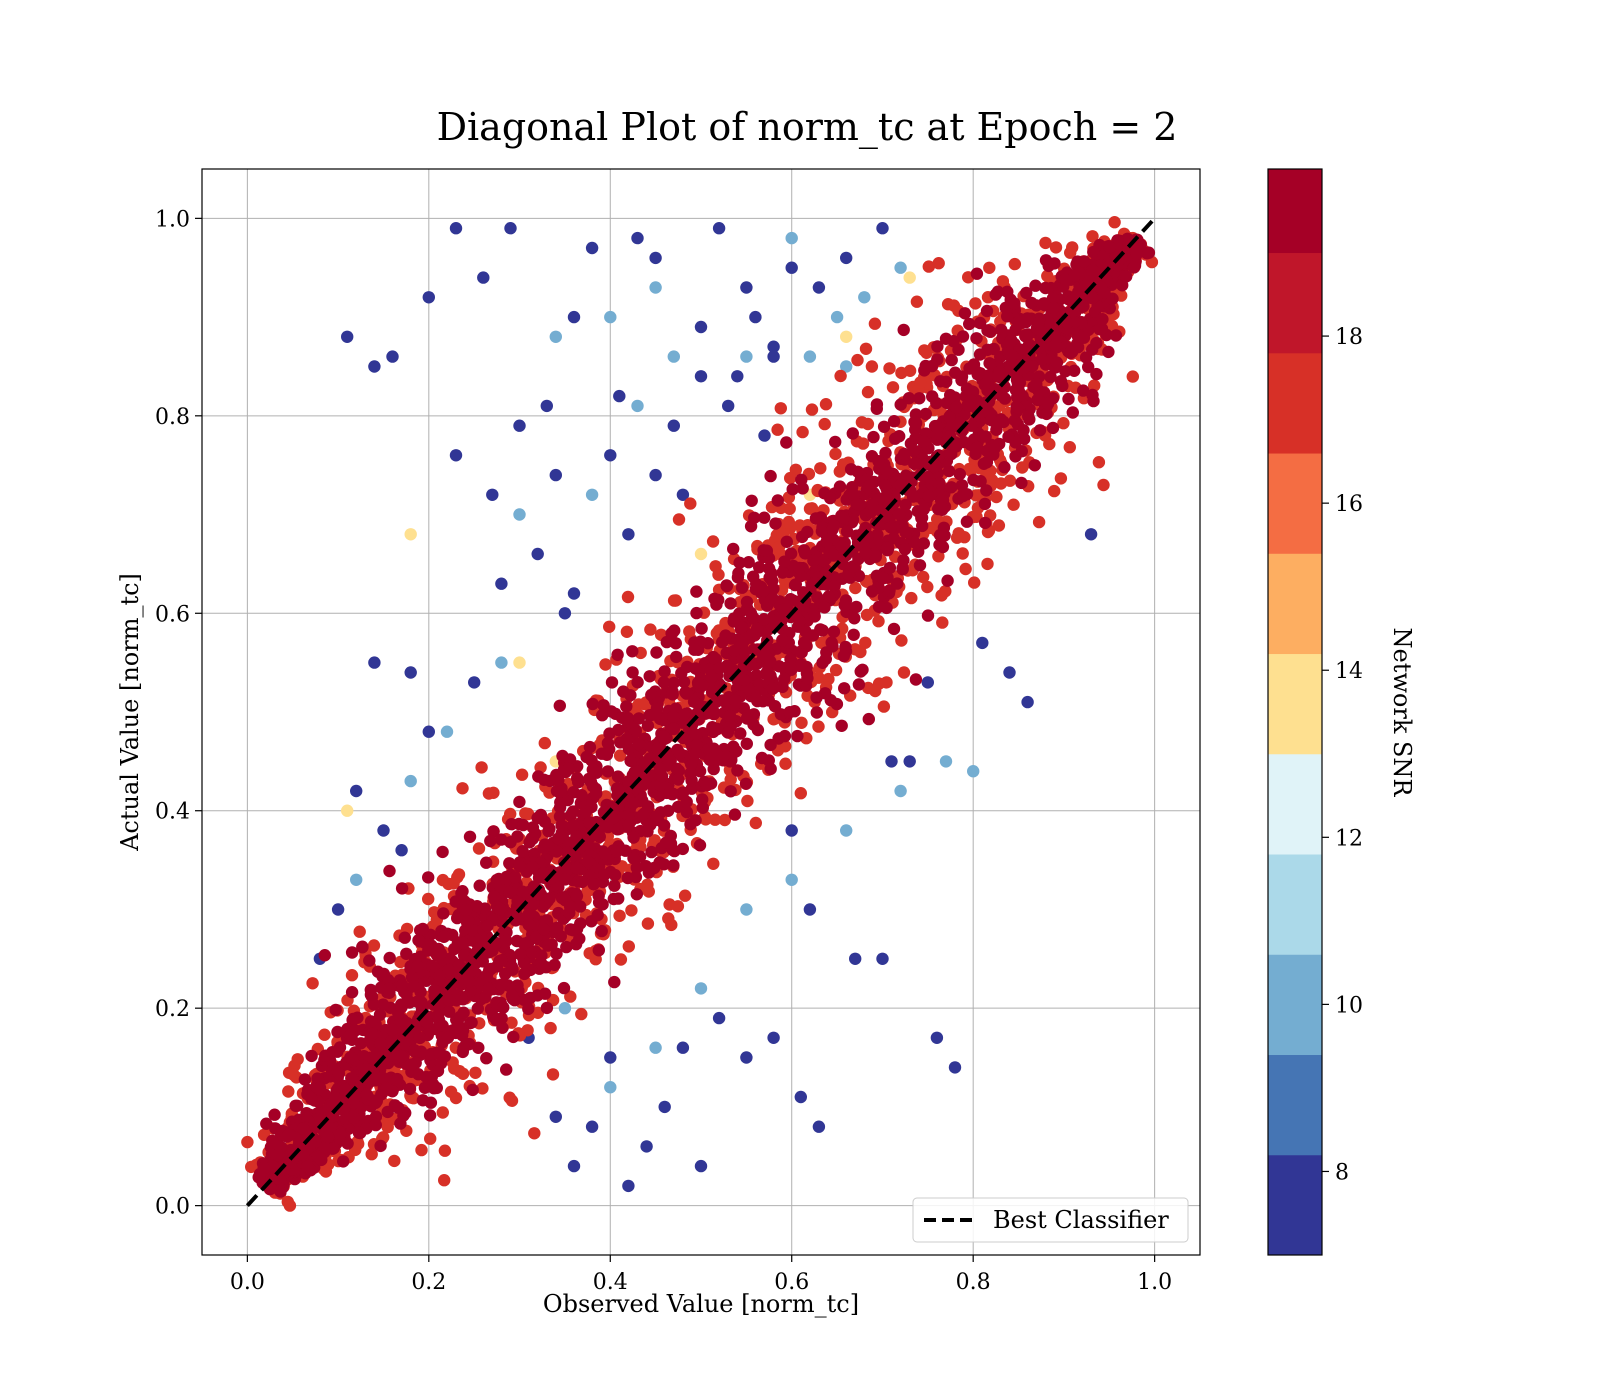 The image size is (1600, 1400). I want to click on colorbar-tick-label: 8, so click(1342, 1172).